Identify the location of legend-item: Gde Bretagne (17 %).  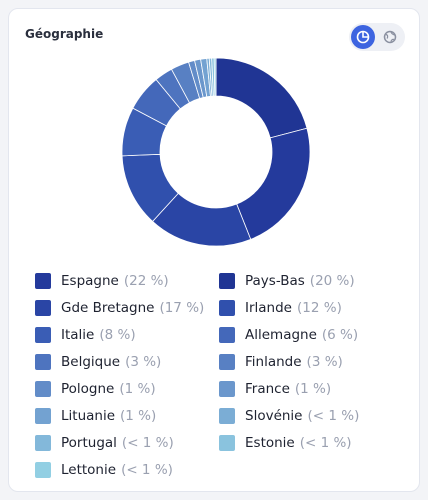
(127, 307).